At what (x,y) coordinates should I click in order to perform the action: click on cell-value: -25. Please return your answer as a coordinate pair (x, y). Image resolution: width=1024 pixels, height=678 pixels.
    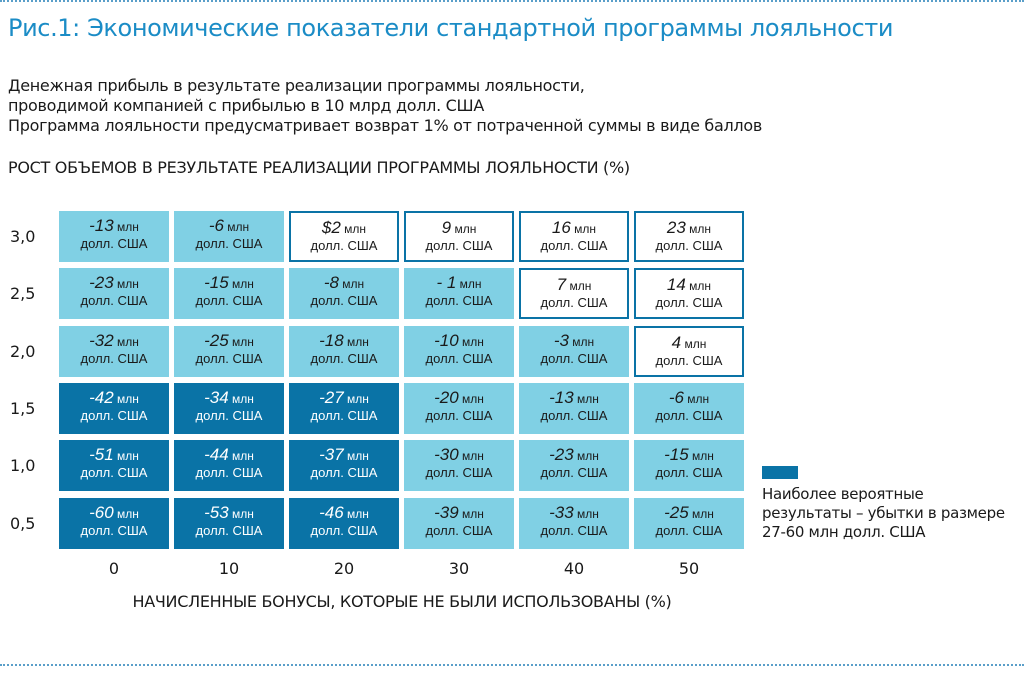
    Looking at the image, I should click on (216, 340).